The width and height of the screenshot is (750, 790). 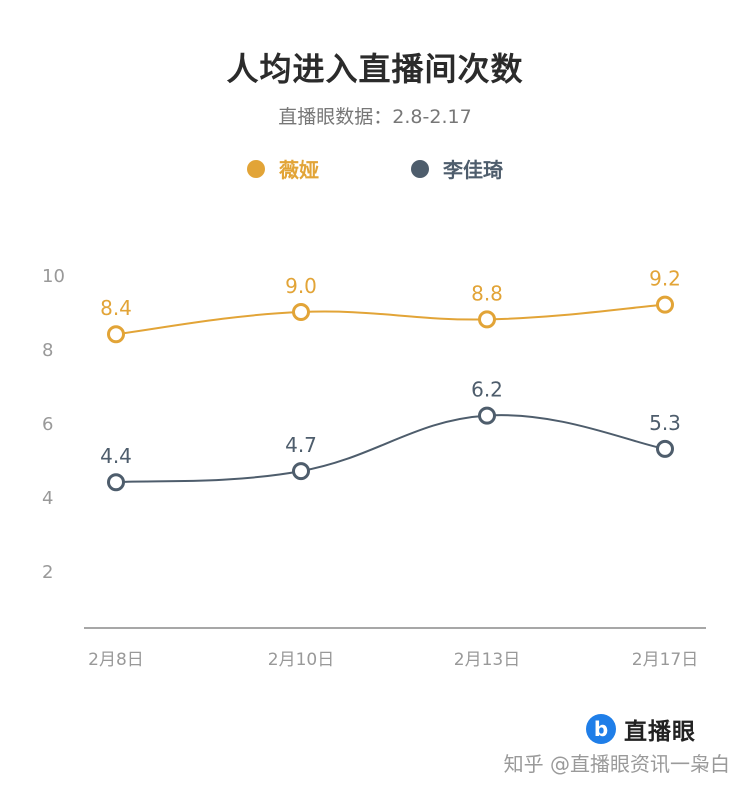 What do you see at coordinates (665, 423) in the screenshot?
I see `data-label: 5.3` at bounding box center [665, 423].